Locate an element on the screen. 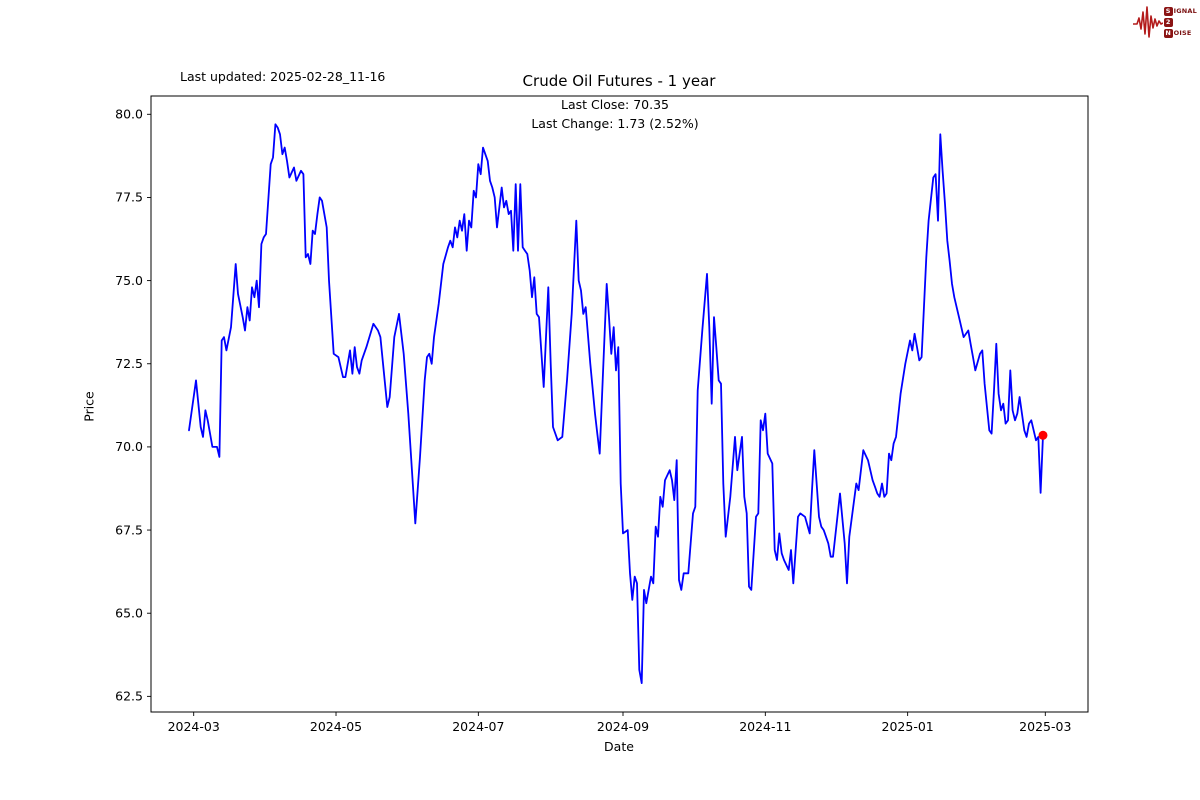  x-tick-label: 2024-09 is located at coordinates (623, 726).